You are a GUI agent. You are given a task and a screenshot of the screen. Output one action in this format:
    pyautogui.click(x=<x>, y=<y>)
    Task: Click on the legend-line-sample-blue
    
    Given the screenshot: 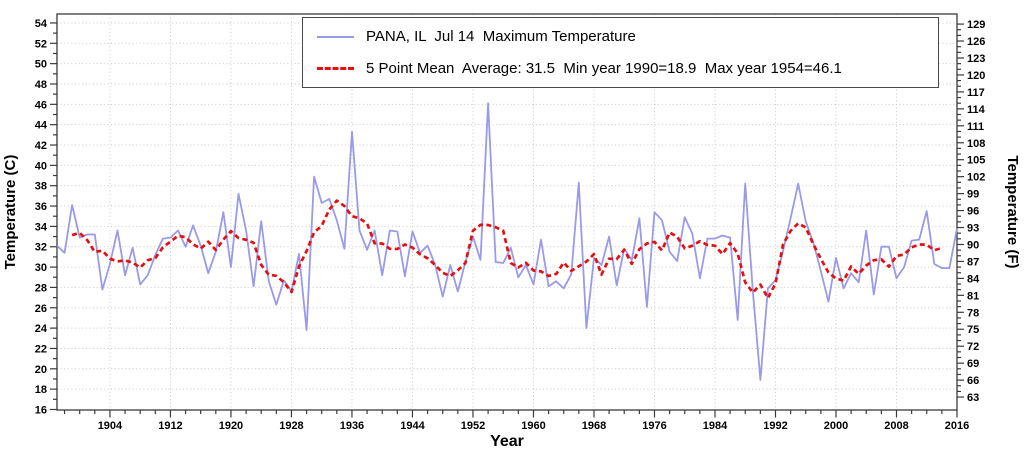 What is the action you would take?
    pyautogui.click(x=335, y=36)
    